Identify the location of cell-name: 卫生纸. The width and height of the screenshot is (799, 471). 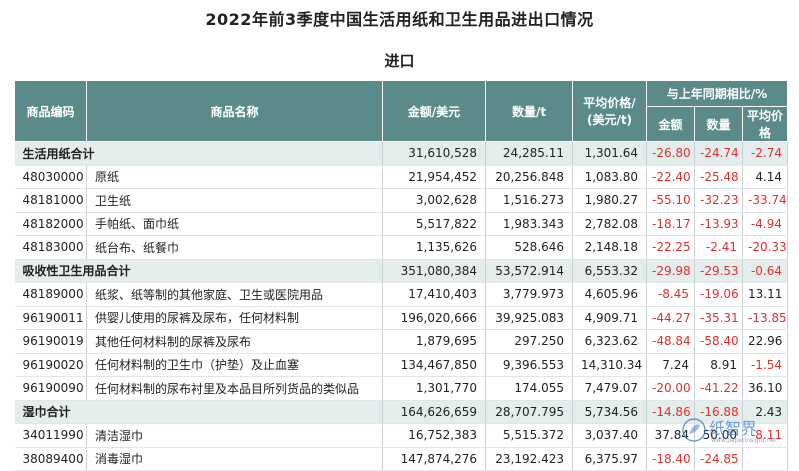
(234, 200).